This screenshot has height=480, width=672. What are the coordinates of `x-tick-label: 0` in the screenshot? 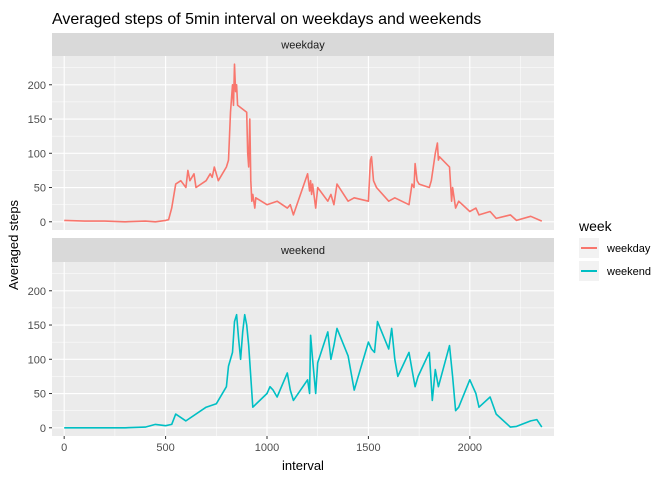 It's located at (64, 448).